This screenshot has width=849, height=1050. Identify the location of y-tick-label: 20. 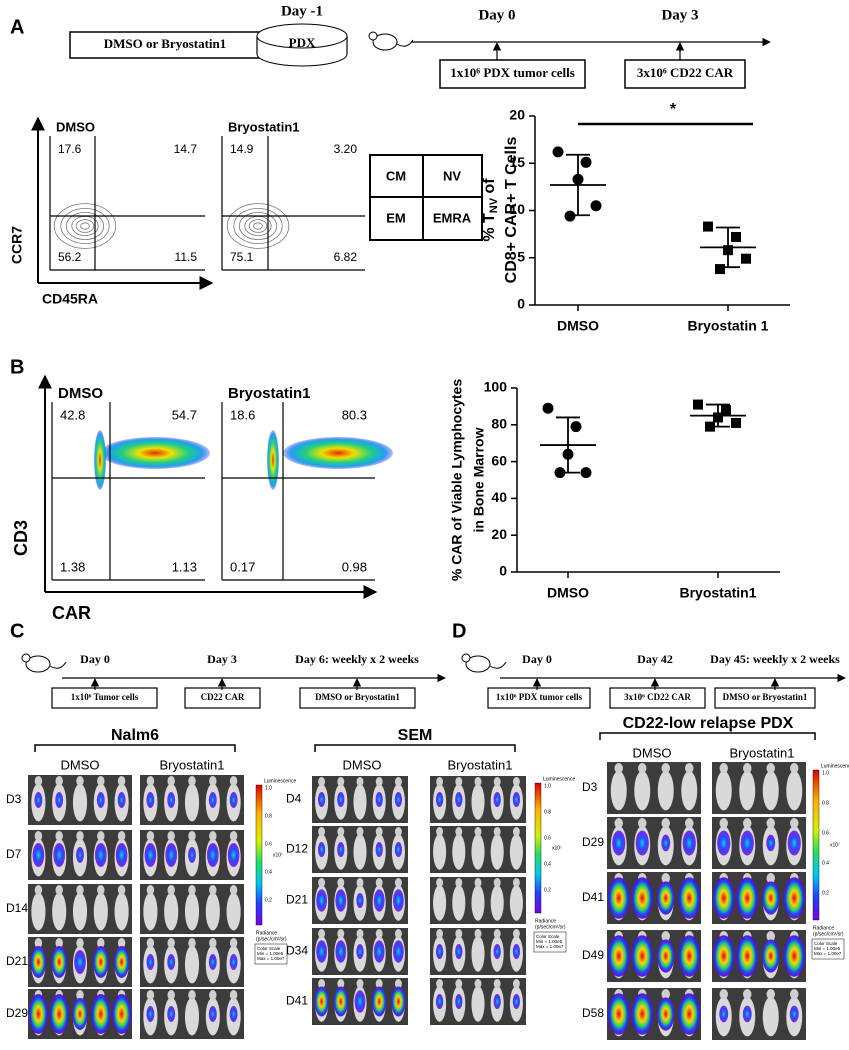
(499, 534).